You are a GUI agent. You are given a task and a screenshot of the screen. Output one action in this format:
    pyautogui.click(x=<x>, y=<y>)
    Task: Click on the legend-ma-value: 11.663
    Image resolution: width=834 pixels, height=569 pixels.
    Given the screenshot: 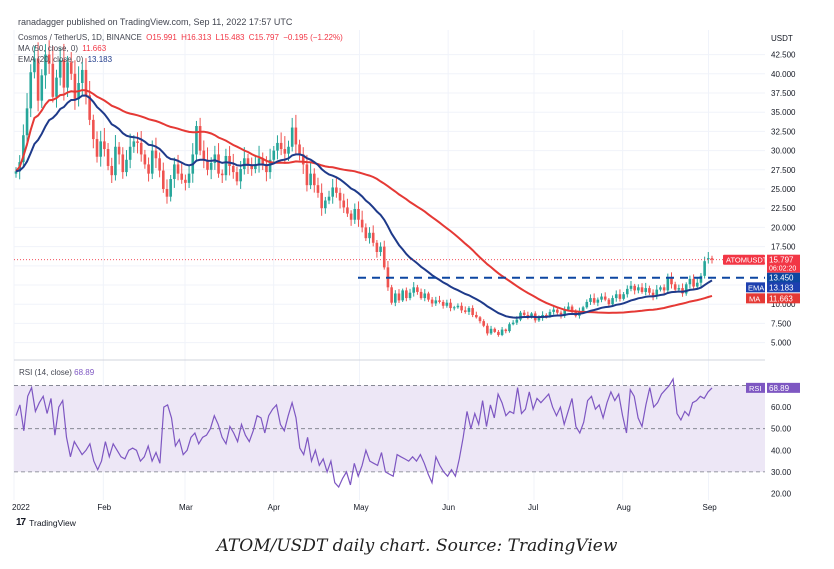 What is the action you would take?
    pyautogui.click(x=94, y=48)
    